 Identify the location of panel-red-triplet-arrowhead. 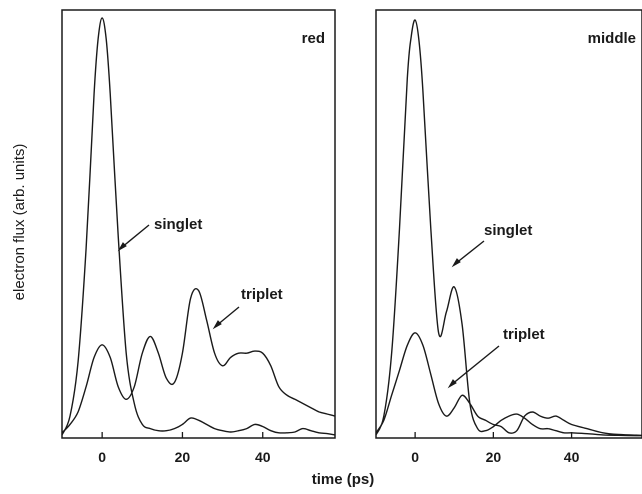
(217, 325).